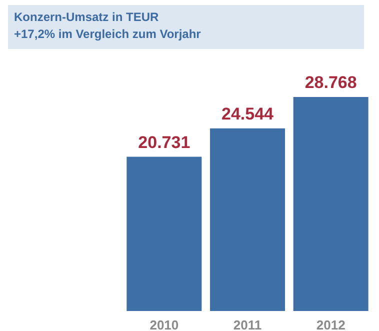 The width and height of the screenshot is (379, 331). What do you see at coordinates (87, 17) in the screenshot?
I see `chart-title: Konzern-Umsatz in TEUR` at bounding box center [87, 17].